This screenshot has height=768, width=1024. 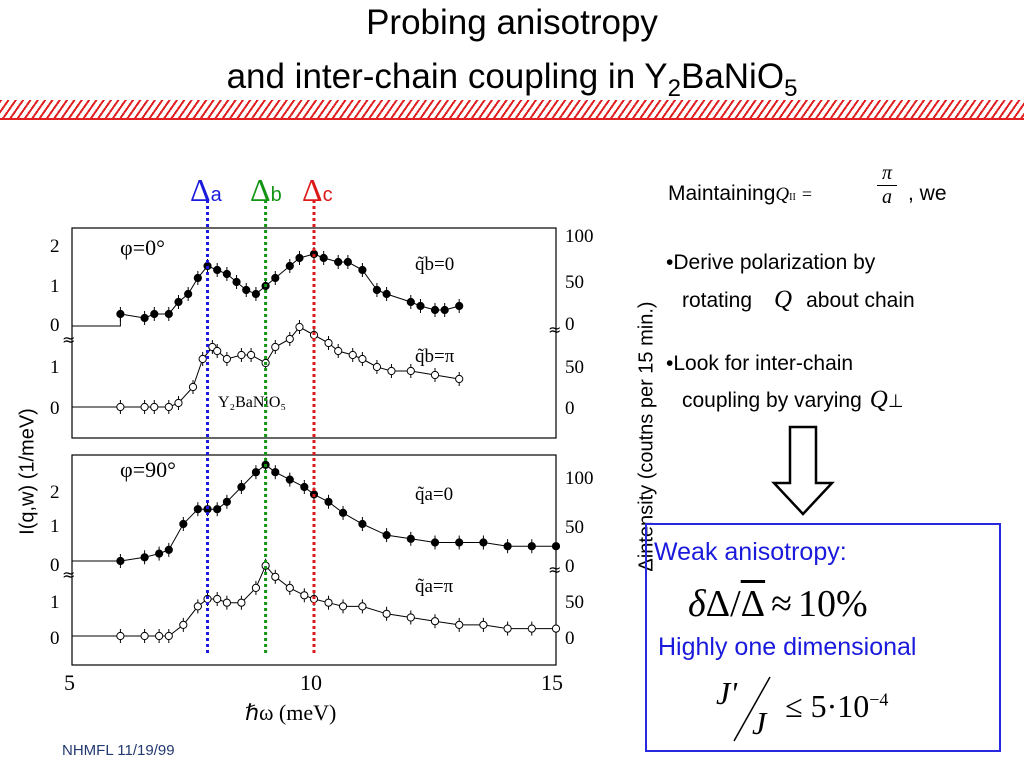 What do you see at coordinates (887, 185) in the screenshot?
I see `fraction-pi-over-a: π a` at bounding box center [887, 185].